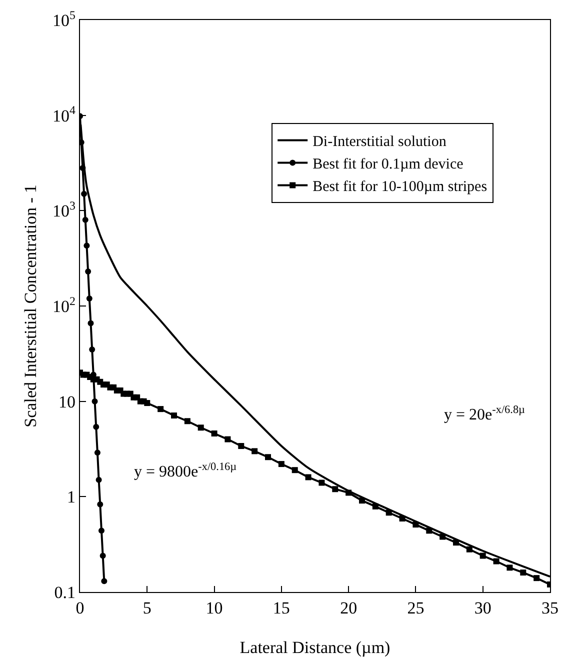 This screenshot has width=564, height=662. Describe the element at coordinates (400, 187) in the screenshot. I see `legend-label: Best fit for 10-100µm stripes` at that location.